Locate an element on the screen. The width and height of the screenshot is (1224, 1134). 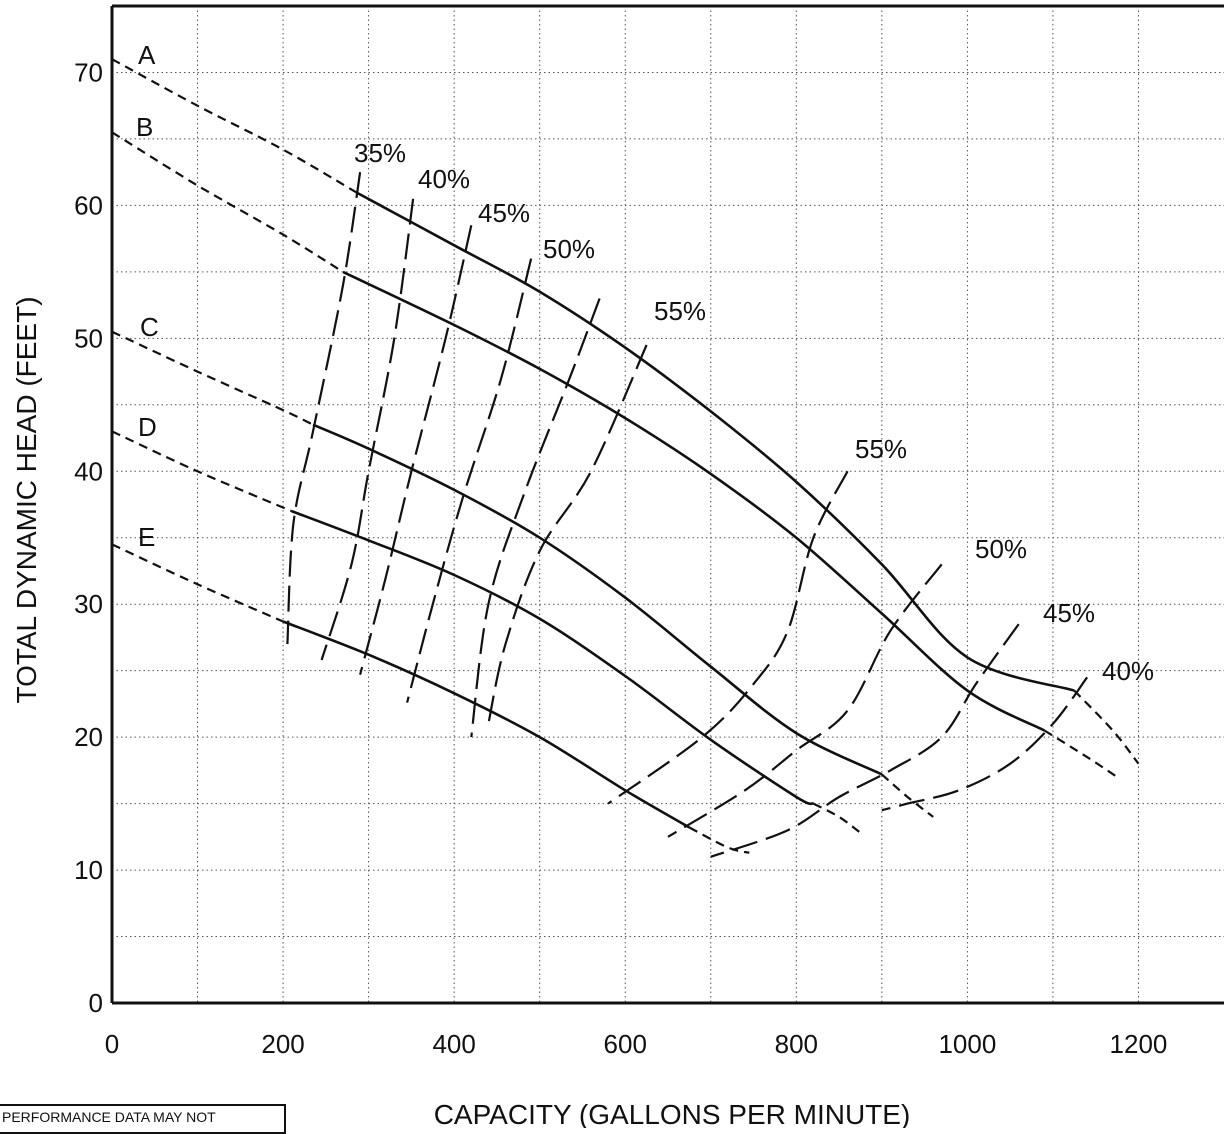
x-tick-label: 200 is located at coordinates (282, 1044).